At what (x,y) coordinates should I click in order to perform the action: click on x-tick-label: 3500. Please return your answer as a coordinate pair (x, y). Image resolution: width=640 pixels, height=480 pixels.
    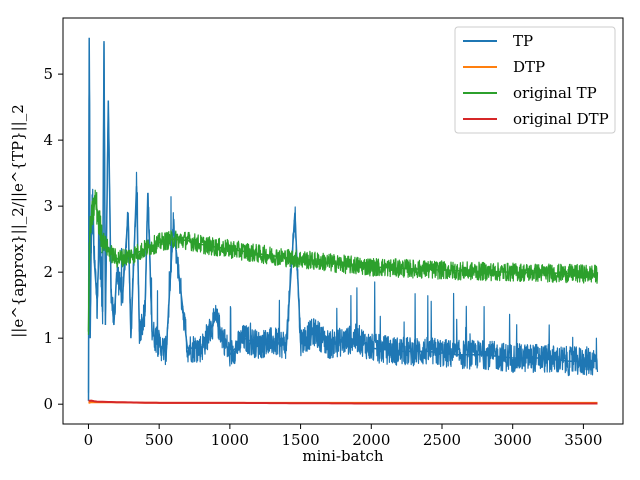
    Looking at the image, I should click on (583, 440).